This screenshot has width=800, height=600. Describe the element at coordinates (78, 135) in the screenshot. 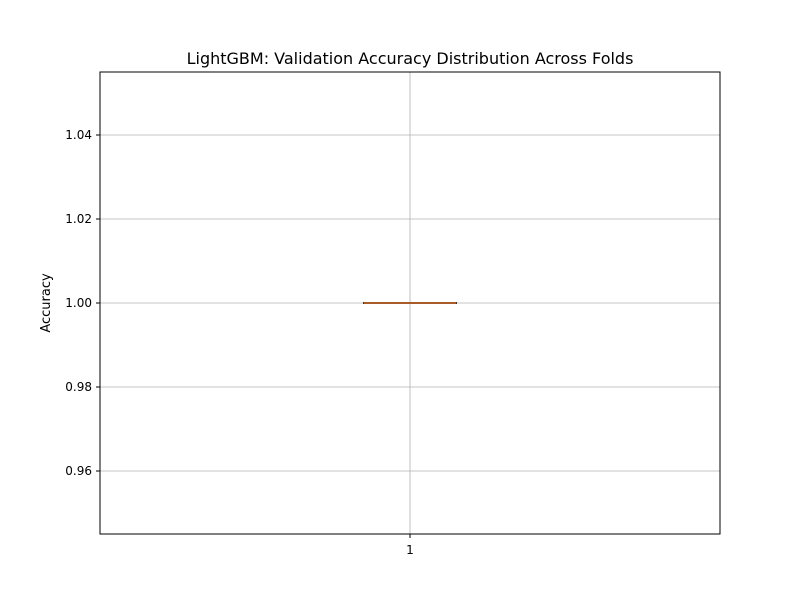

I see `y-tick-label: 1.04` at that location.